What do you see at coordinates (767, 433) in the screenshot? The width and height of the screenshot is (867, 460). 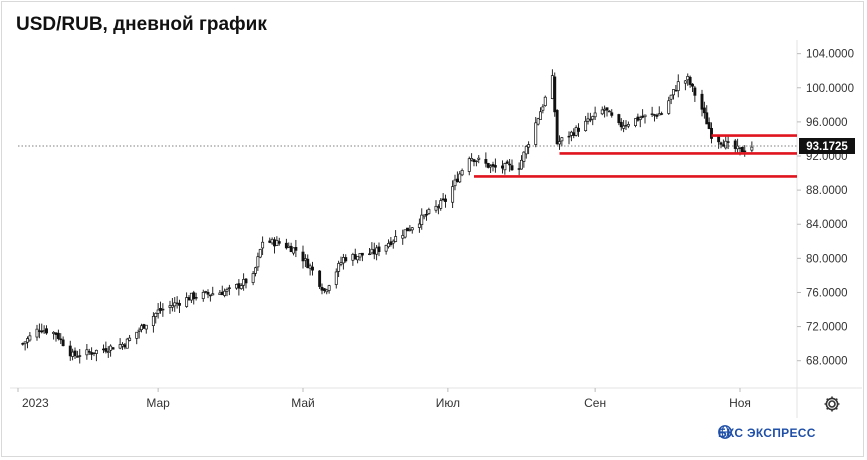 I see `brand-name: БКС ЭКСПРЕСС` at bounding box center [767, 433].